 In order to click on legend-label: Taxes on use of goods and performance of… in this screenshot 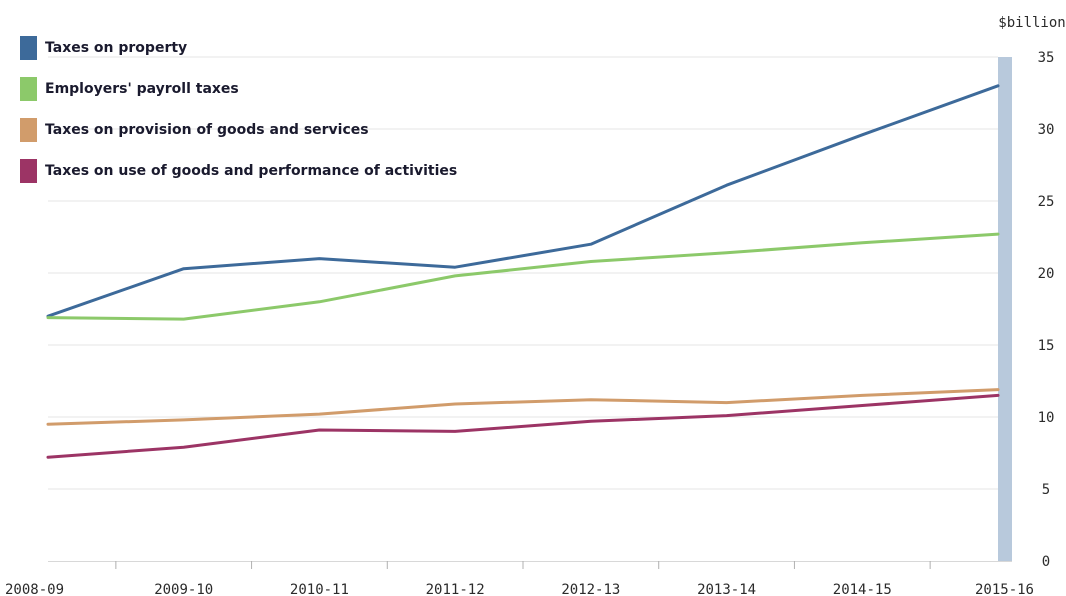, I will do `click(251, 171)`.